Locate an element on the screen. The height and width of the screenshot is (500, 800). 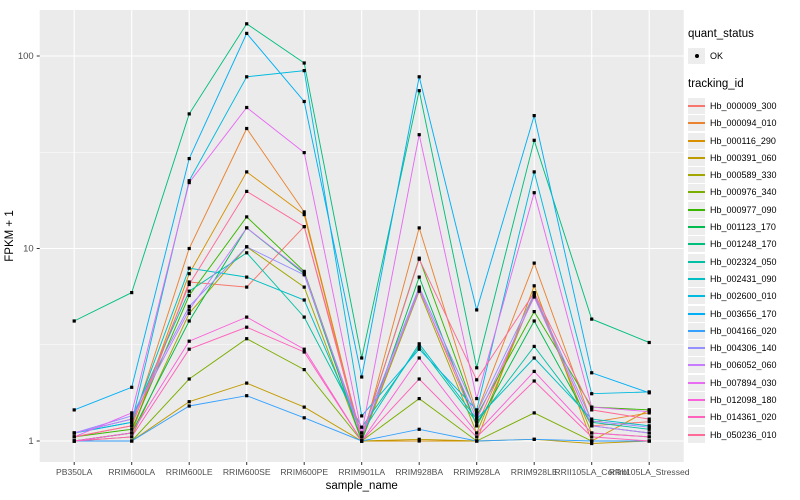
legend-item-label: Hb_000976_340 is located at coordinates (743, 192).